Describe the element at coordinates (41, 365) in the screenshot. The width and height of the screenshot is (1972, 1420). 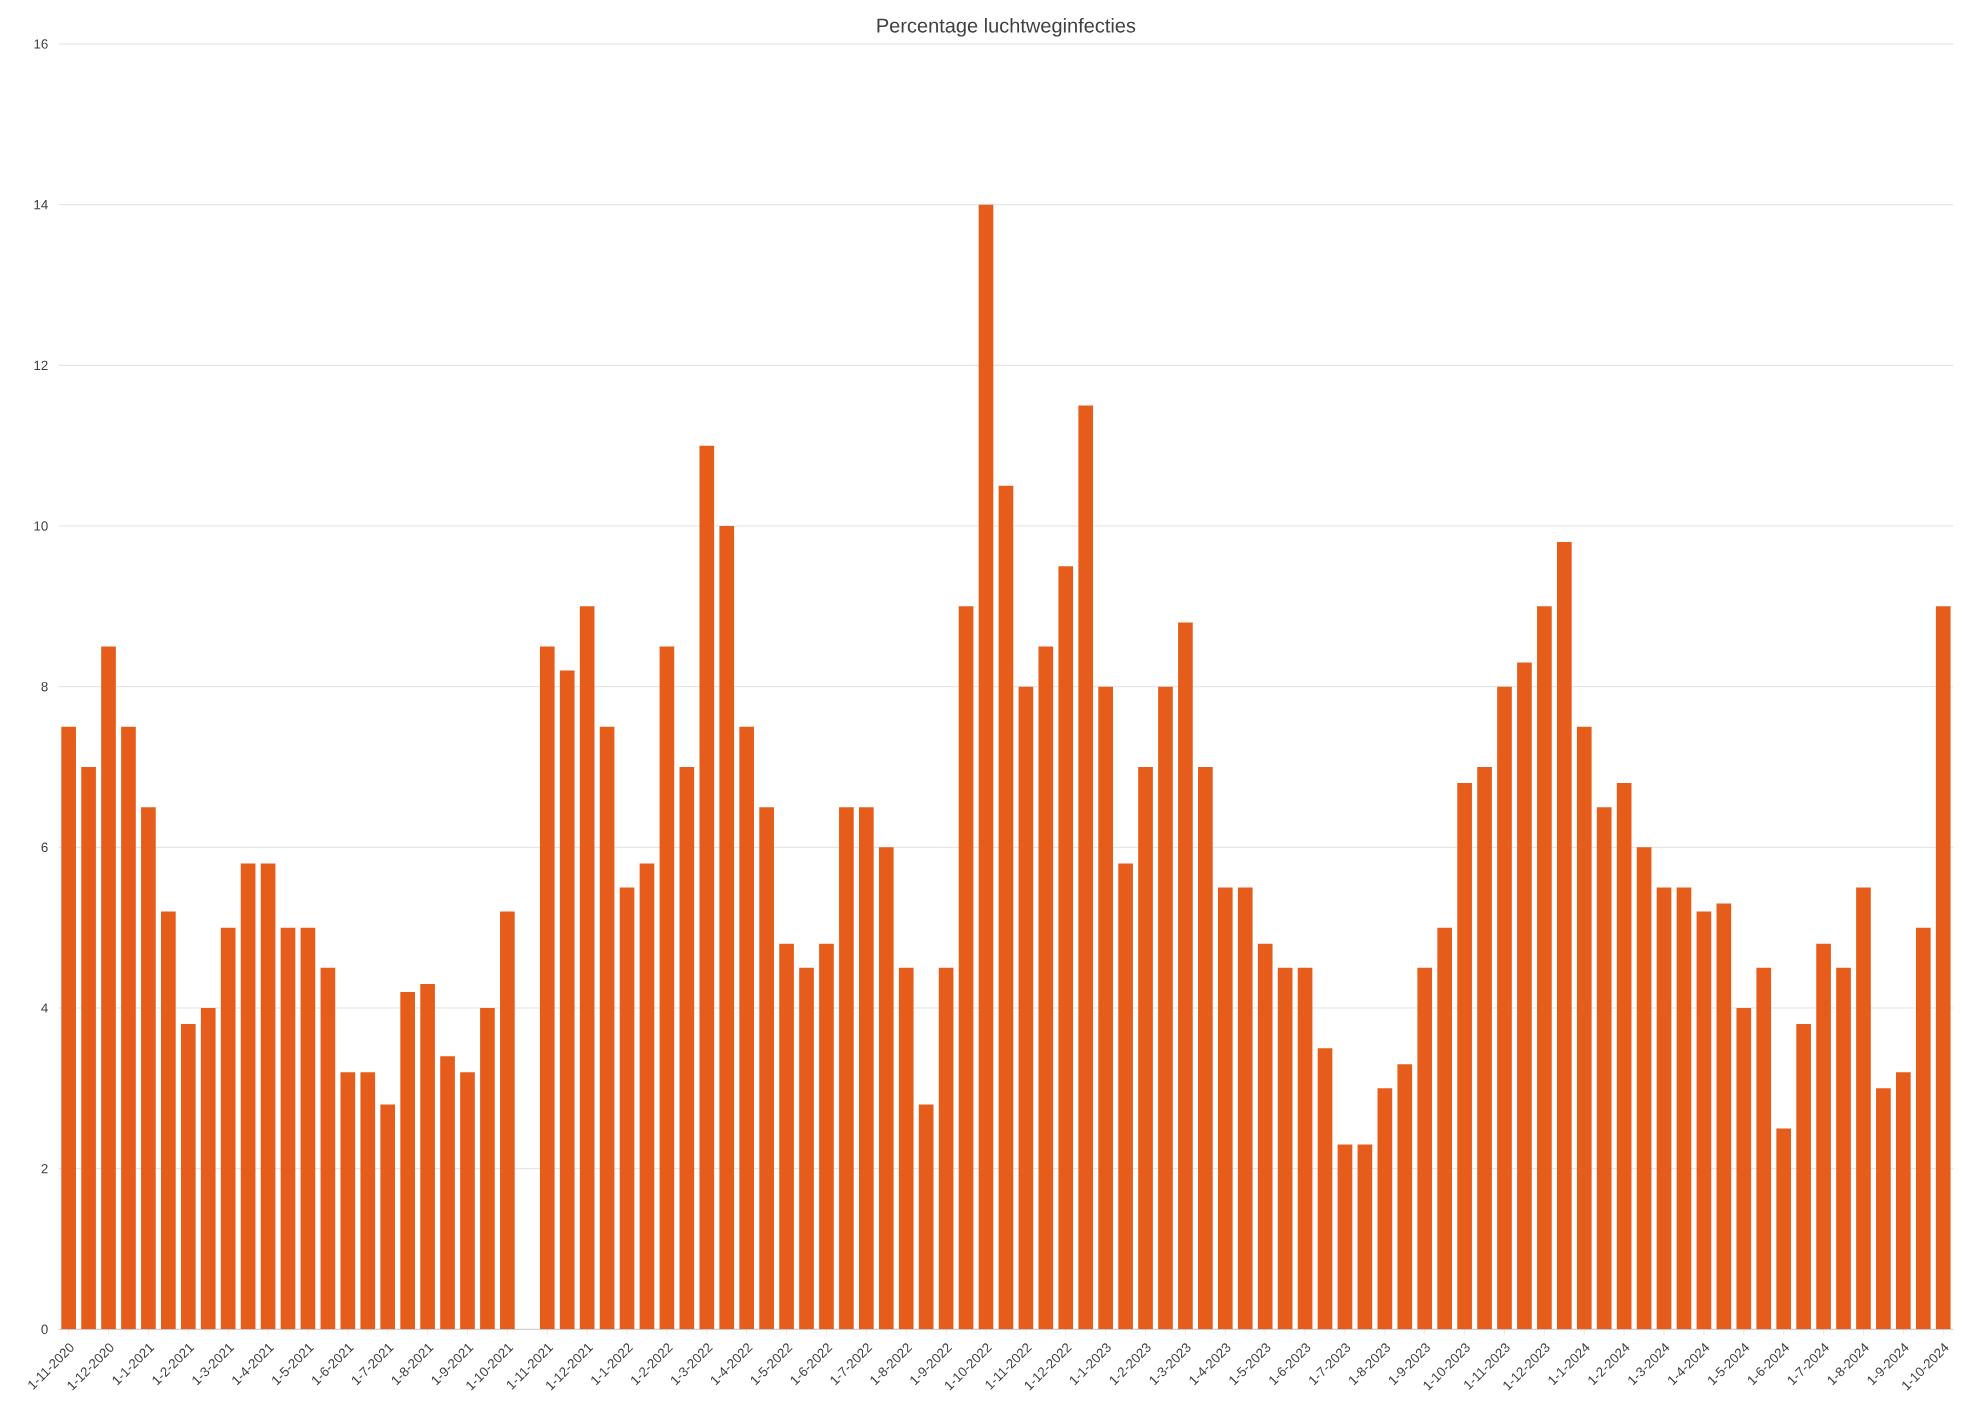
I see `y-tick-label: 12` at that location.